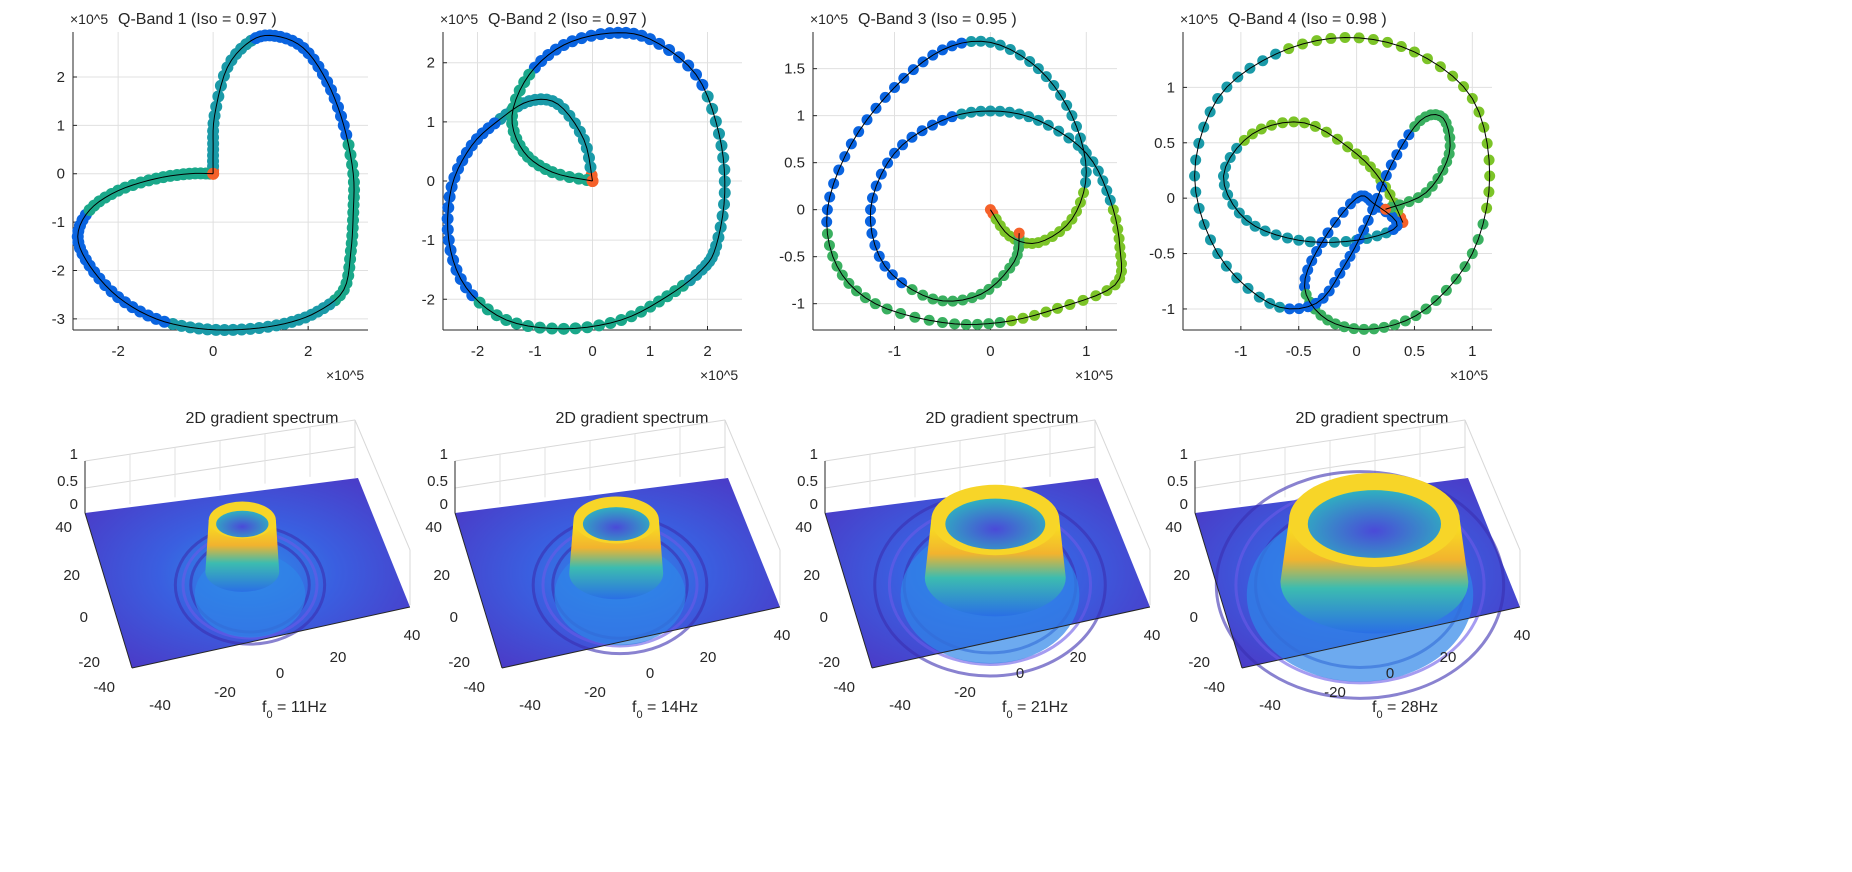 The height and width of the screenshot is (872, 1852). What do you see at coordinates (61, 125) in the screenshot?
I see `y-tick-label: 1` at bounding box center [61, 125].